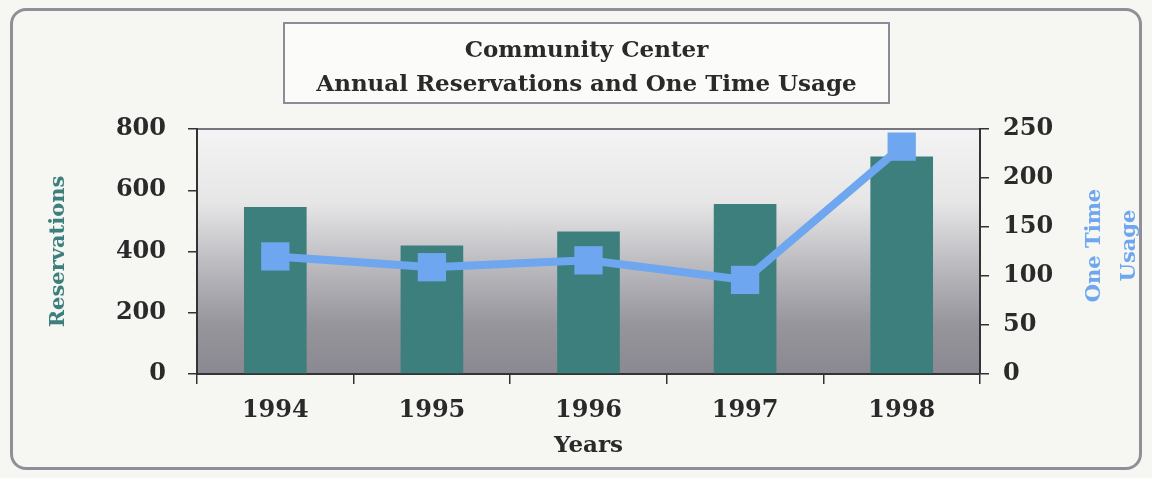  I want to click on y2-tick-label: 100, so click(1028, 274).